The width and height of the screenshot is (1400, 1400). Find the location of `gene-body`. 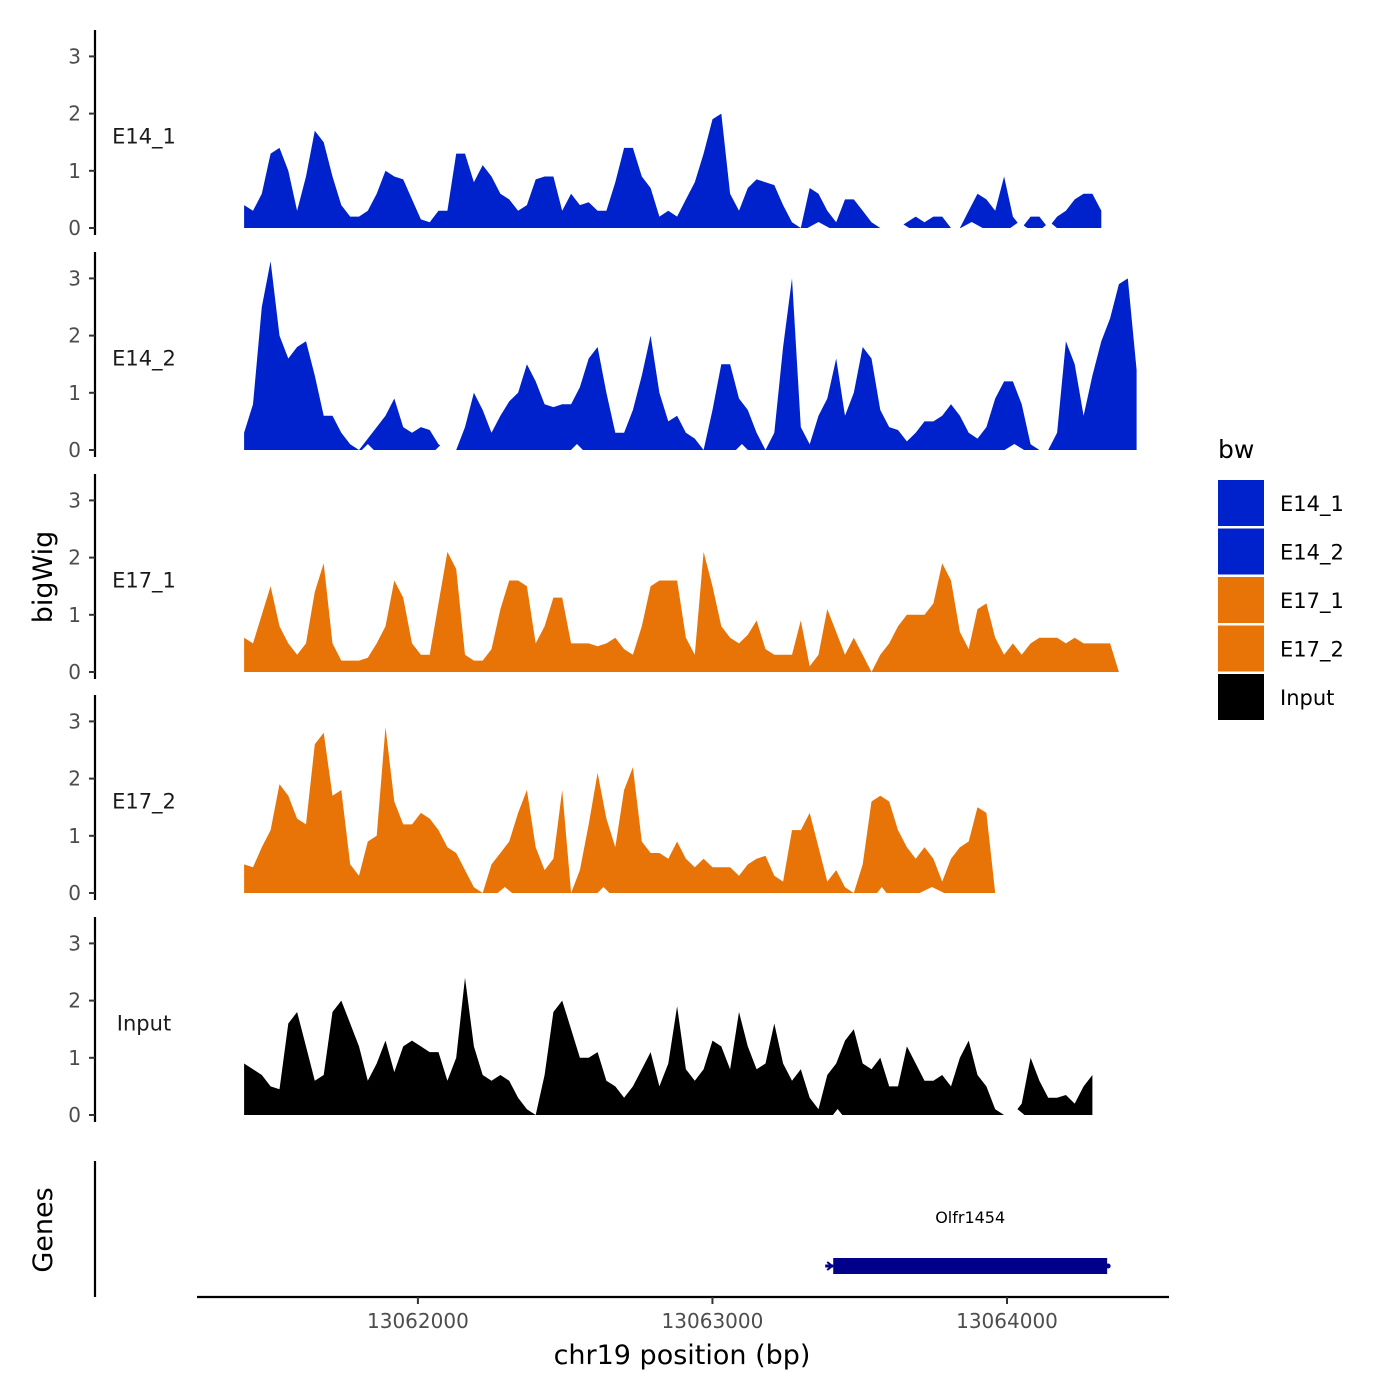

gene-body is located at coordinates (970, 1266).